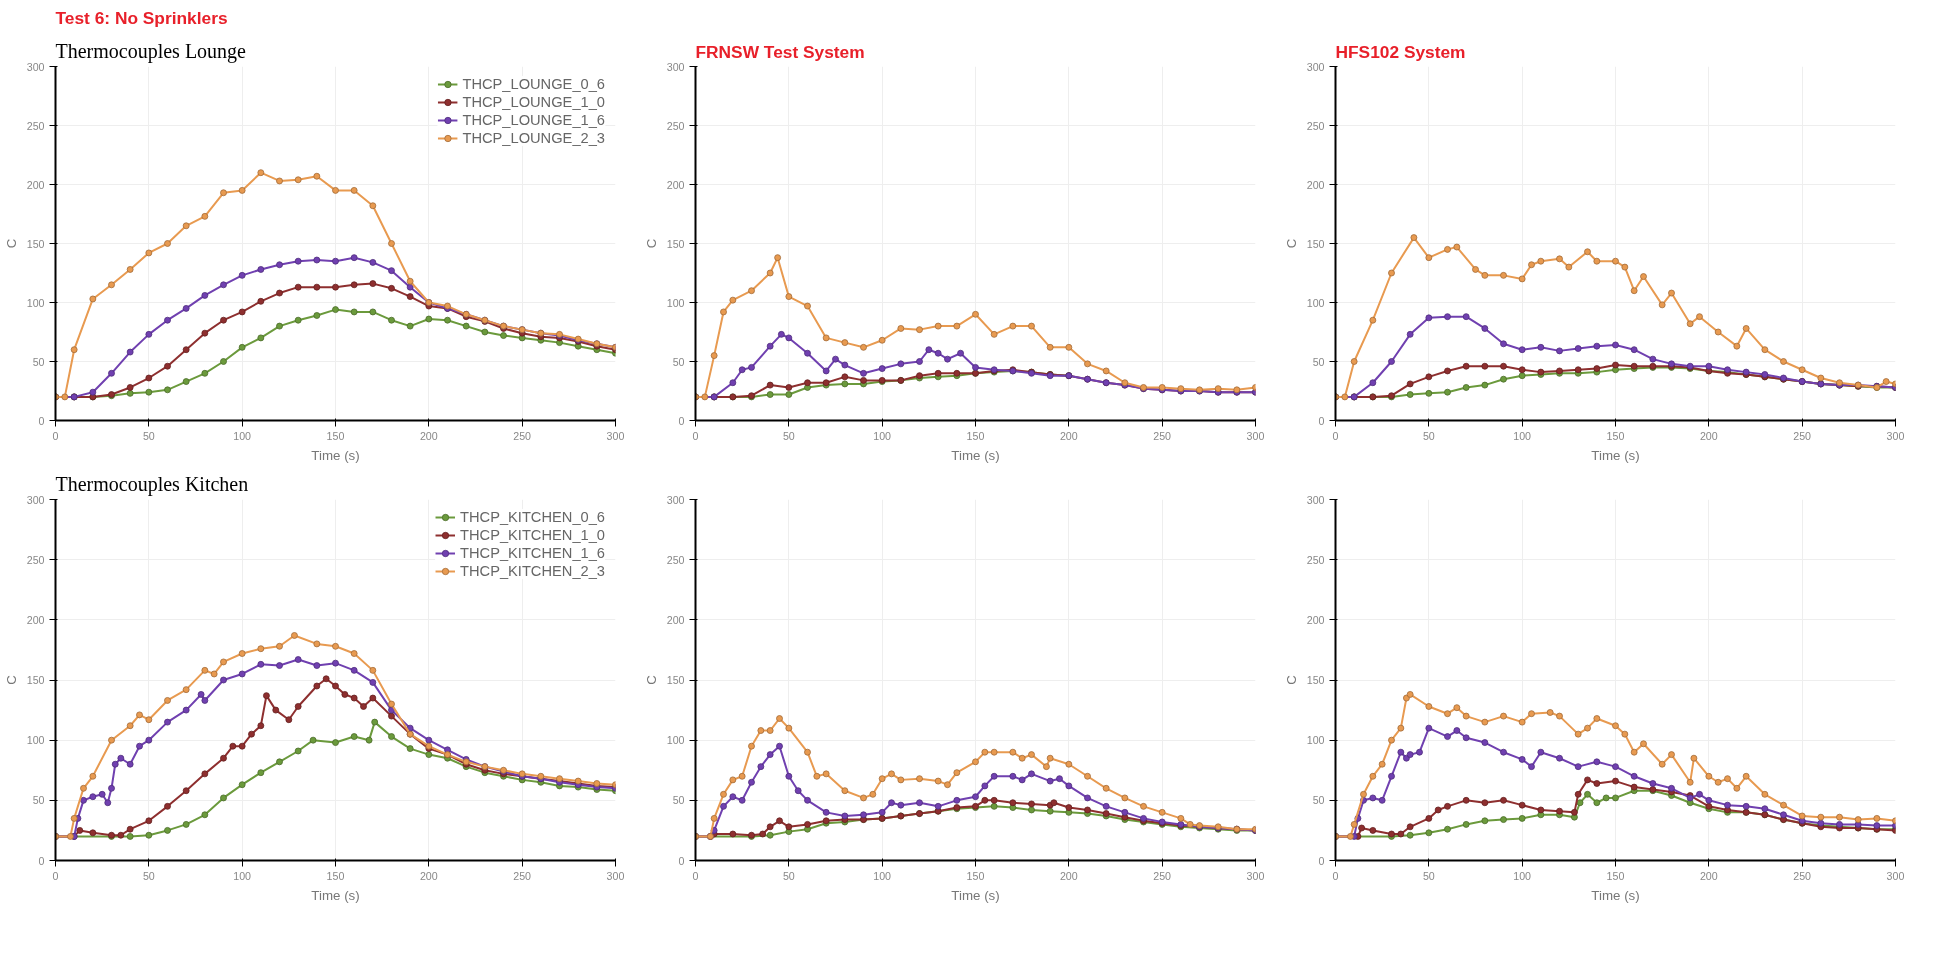 This screenshot has height=963, width=1951. What do you see at coordinates (532, 517) in the screenshot?
I see `legend-label: THCP_KITCHEN_0_6` at bounding box center [532, 517].